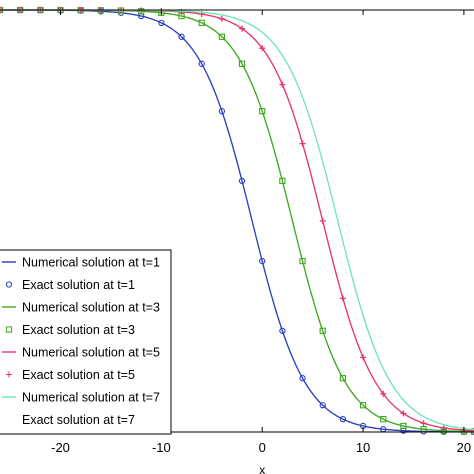  I want to click on legend-label: Exact solution at t=7, so click(78, 420).